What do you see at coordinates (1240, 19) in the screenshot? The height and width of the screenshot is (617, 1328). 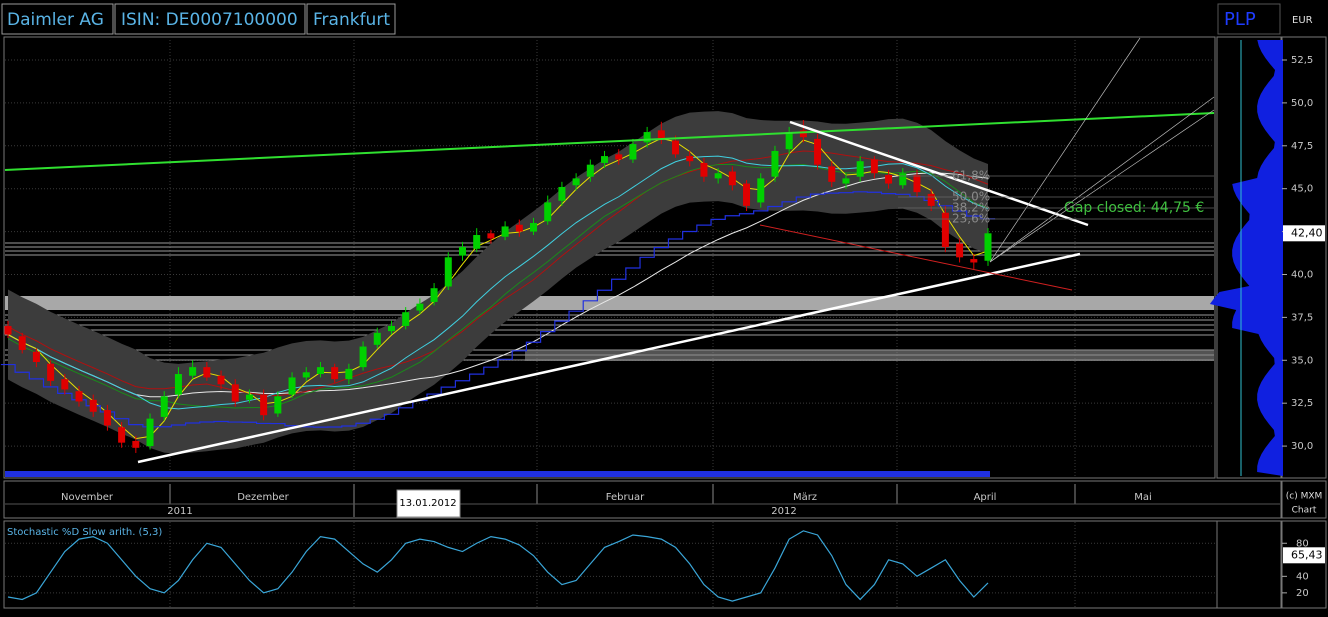 I see `plp-label: PLP` at bounding box center [1240, 19].